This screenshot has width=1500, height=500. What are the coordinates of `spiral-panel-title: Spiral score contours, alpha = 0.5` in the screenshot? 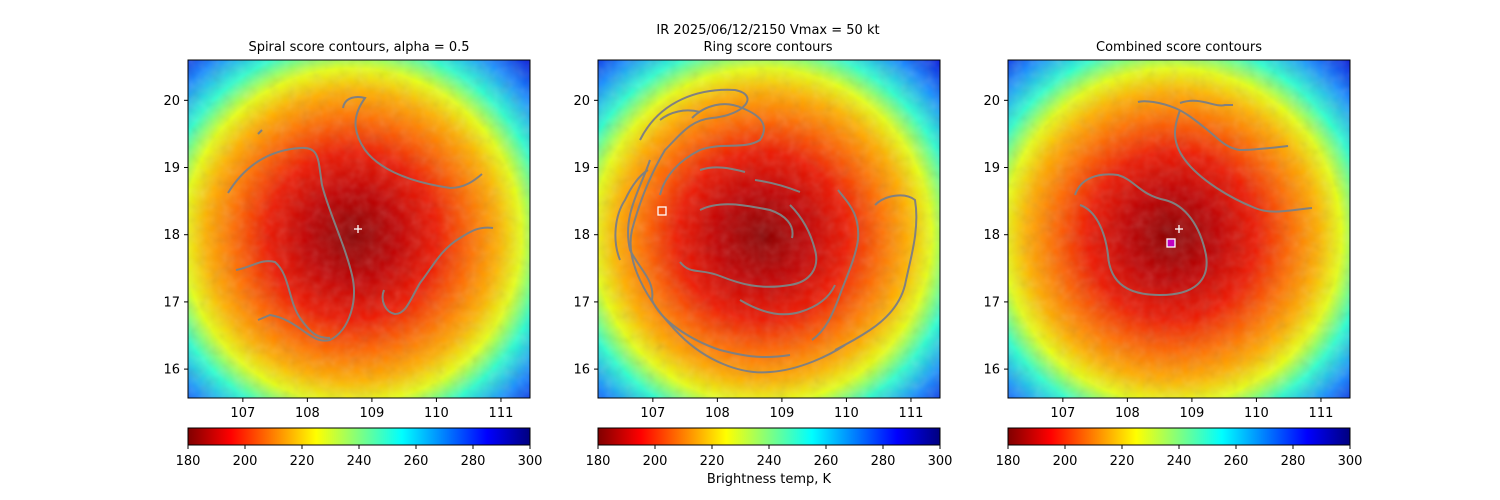 It's located at (359, 47).